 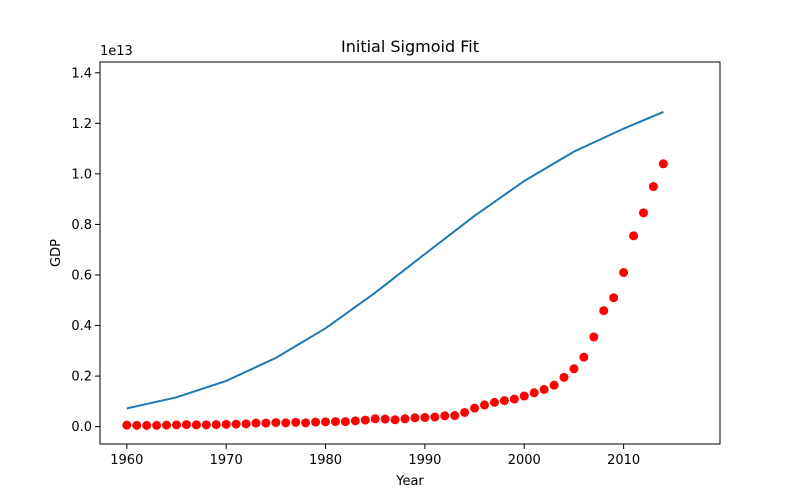 What do you see at coordinates (81, 73) in the screenshot?
I see `y-tick-label: 1.4` at bounding box center [81, 73].